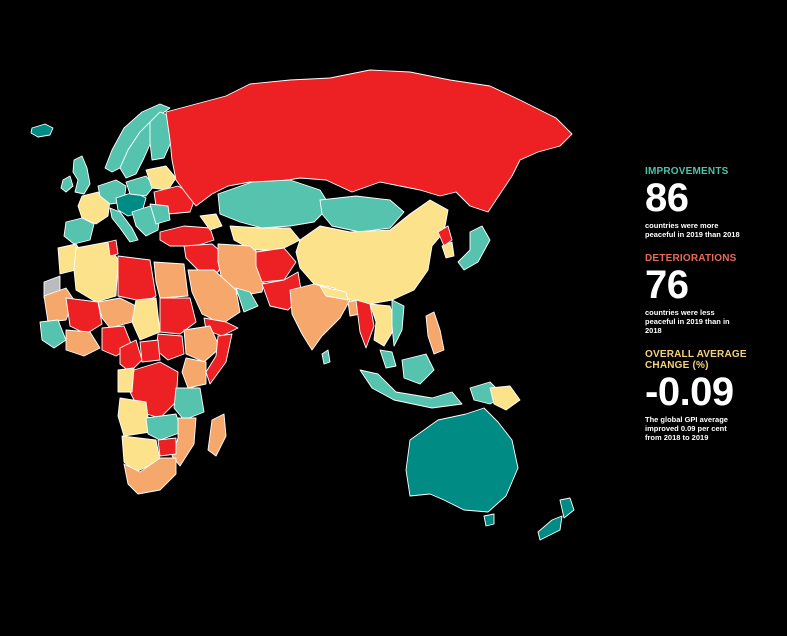  What do you see at coordinates (178, 316) in the screenshot?
I see `region-sudan` at bounding box center [178, 316].